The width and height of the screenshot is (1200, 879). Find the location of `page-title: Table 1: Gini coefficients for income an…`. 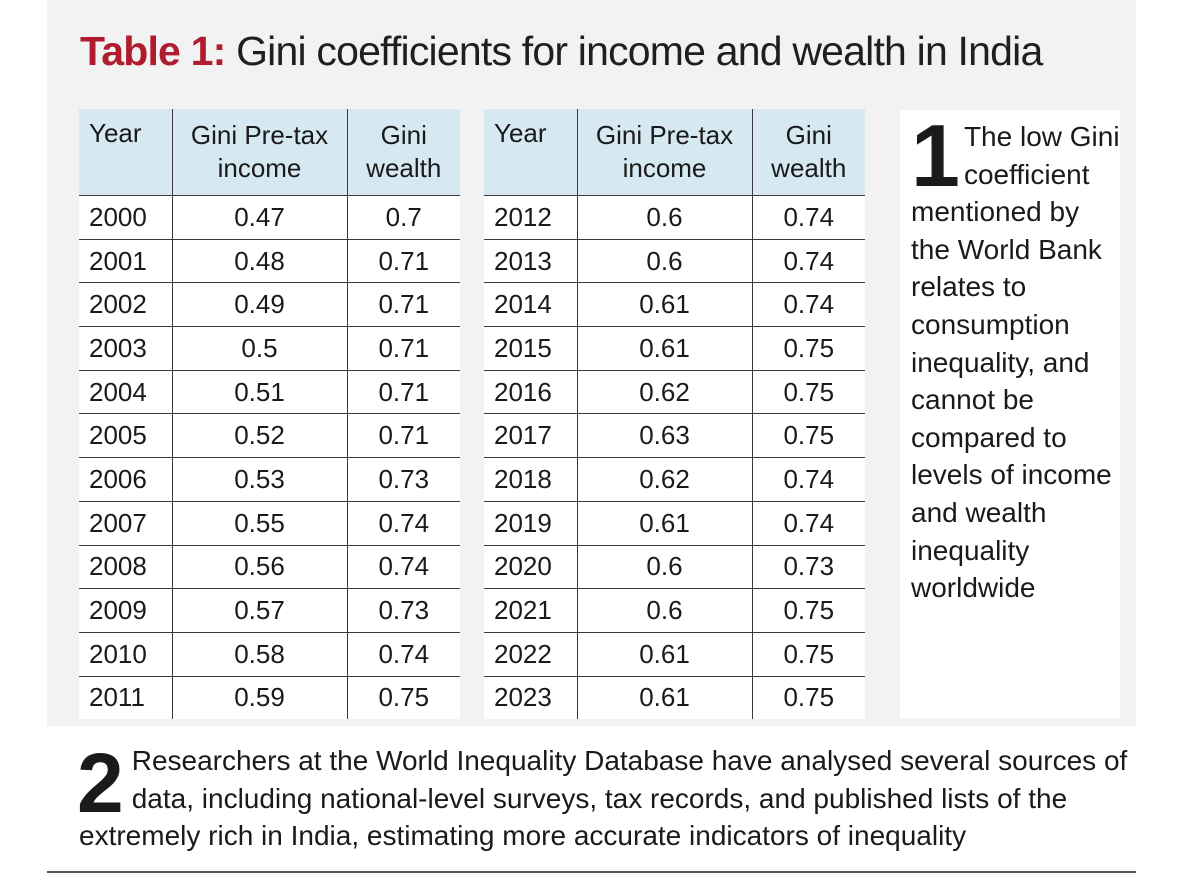

page-title: Table 1: Gini coefficients for income an… is located at coordinates (561, 51).